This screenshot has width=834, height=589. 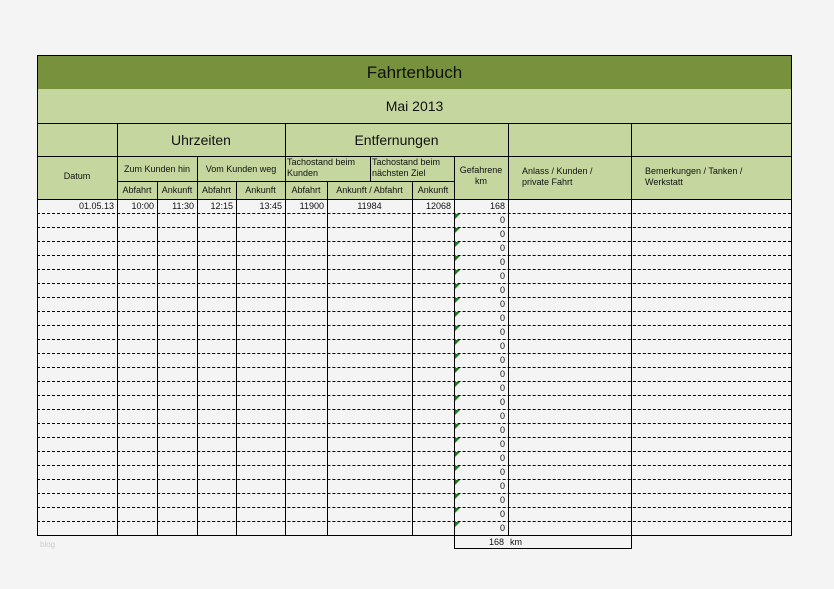 I want to click on header-odo-customer: Tachostand beim Kunden, so click(x=321, y=167).